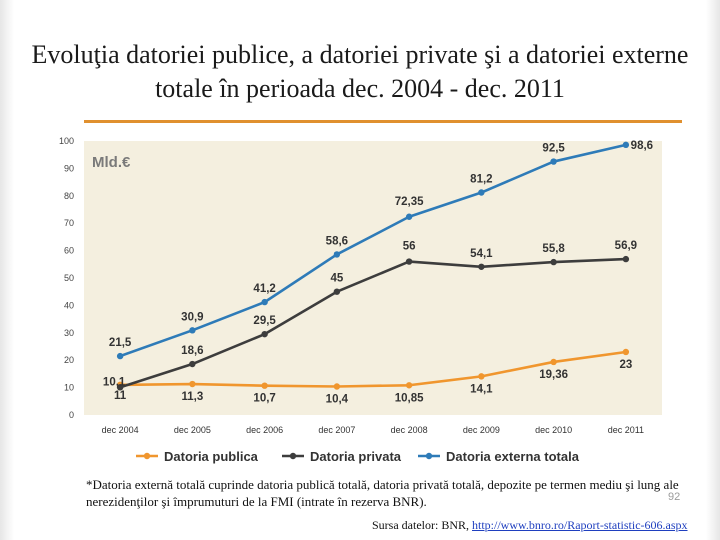 The image size is (720, 540). Describe the element at coordinates (71, 415) in the screenshot. I see `y-tick-label: 0` at that location.